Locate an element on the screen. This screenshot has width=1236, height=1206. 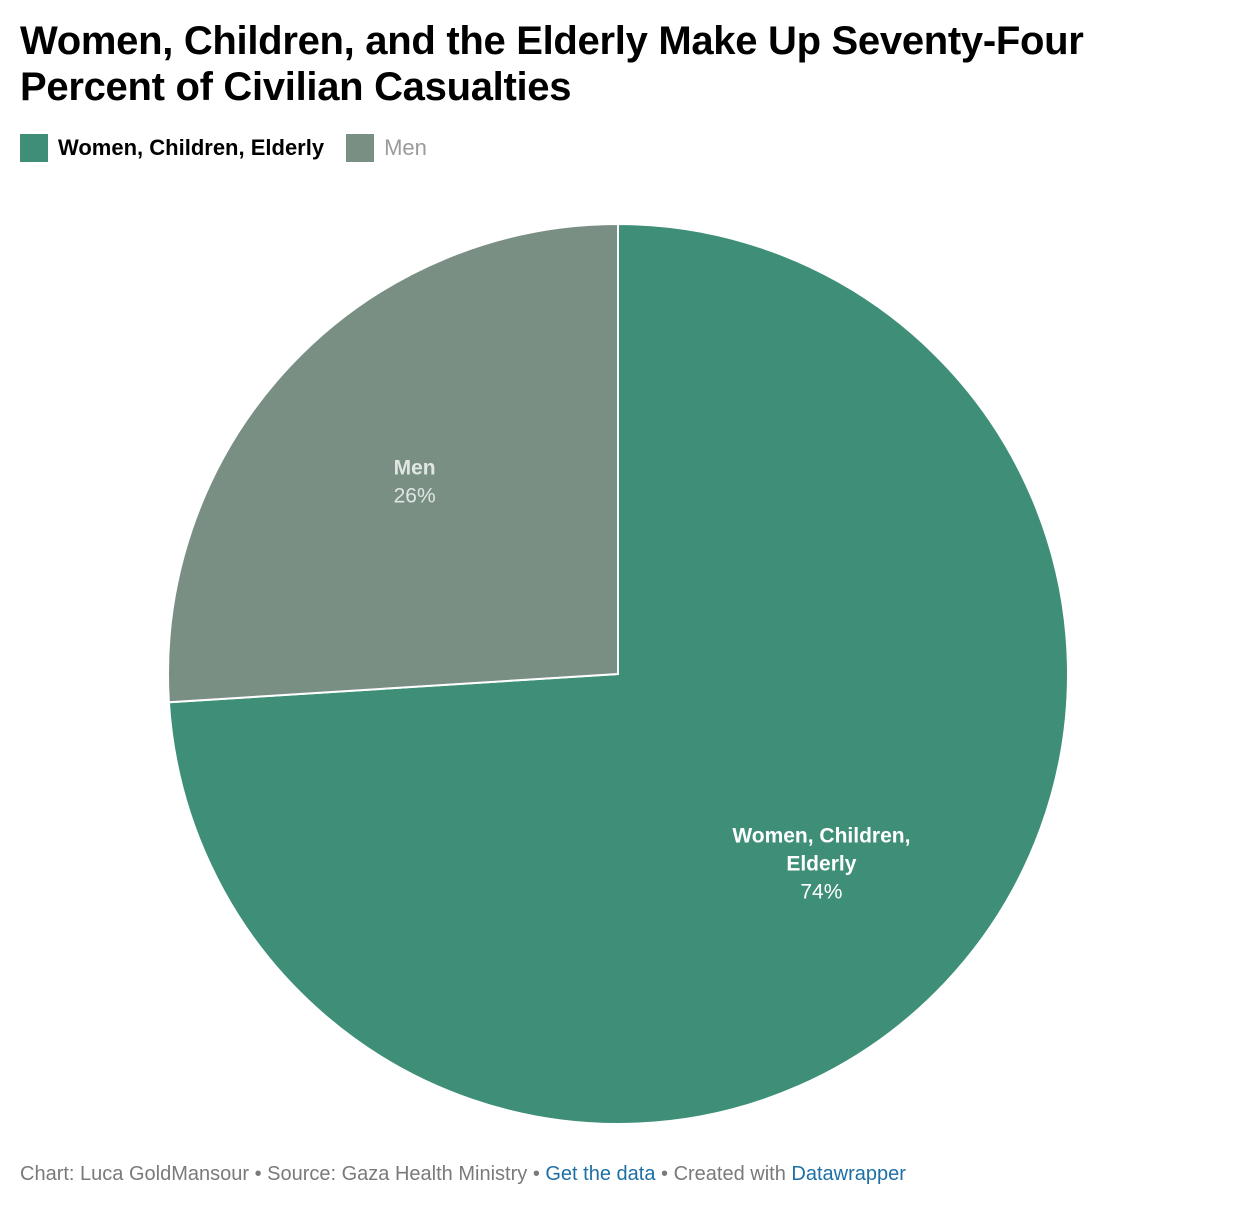
legend-label-women-children-elderly: Women, Children, Elderly is located at coordinates (191, 147).